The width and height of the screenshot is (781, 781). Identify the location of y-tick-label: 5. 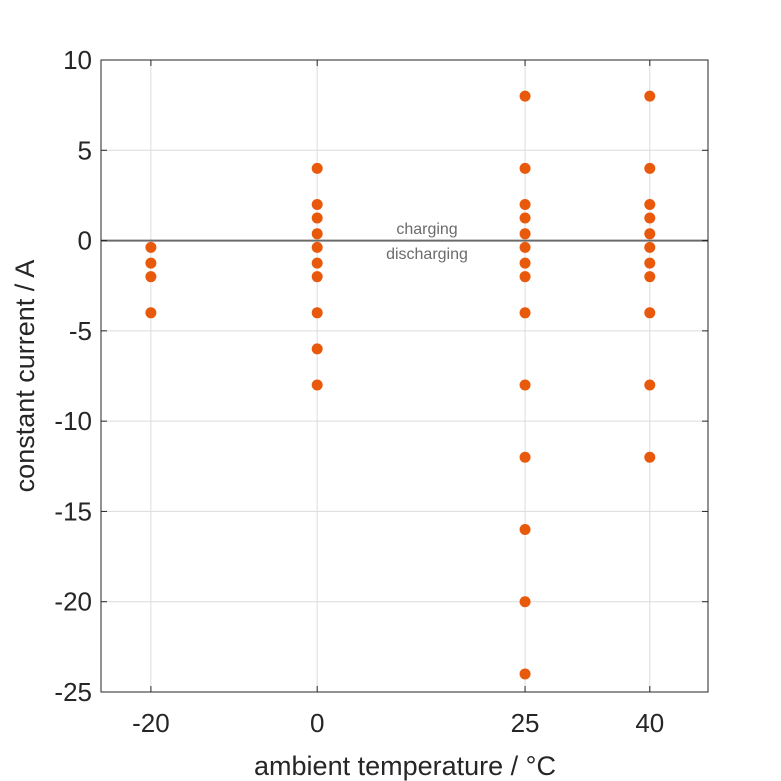
(85, 150).